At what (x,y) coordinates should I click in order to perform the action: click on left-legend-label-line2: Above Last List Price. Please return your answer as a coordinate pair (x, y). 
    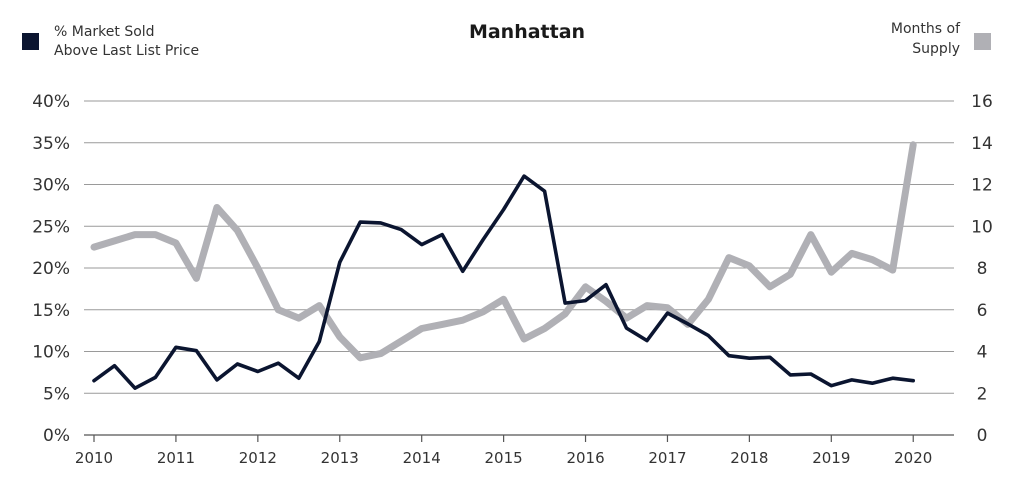
    Looking at the image, I should click on (126, 51).